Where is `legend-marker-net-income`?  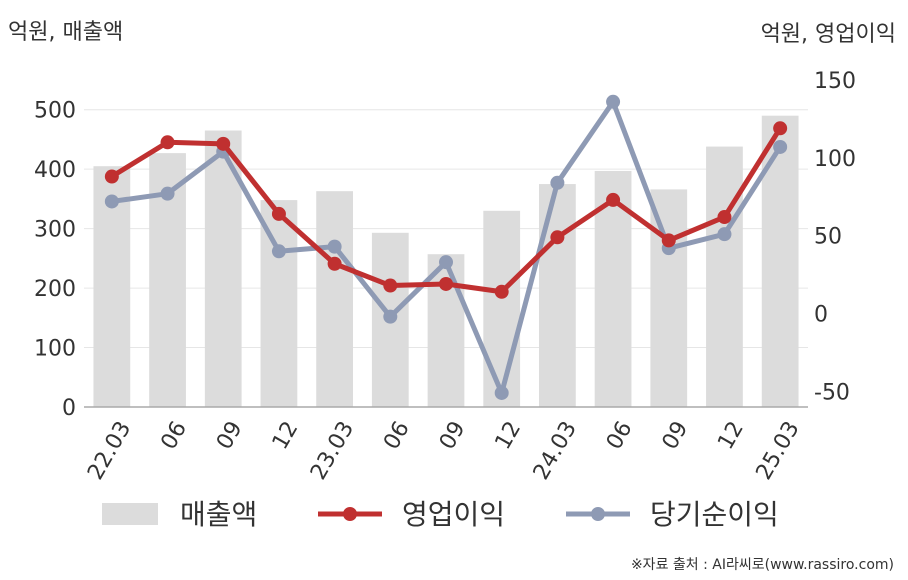 legend-marker-net-income is located at coordinates (598, 514).